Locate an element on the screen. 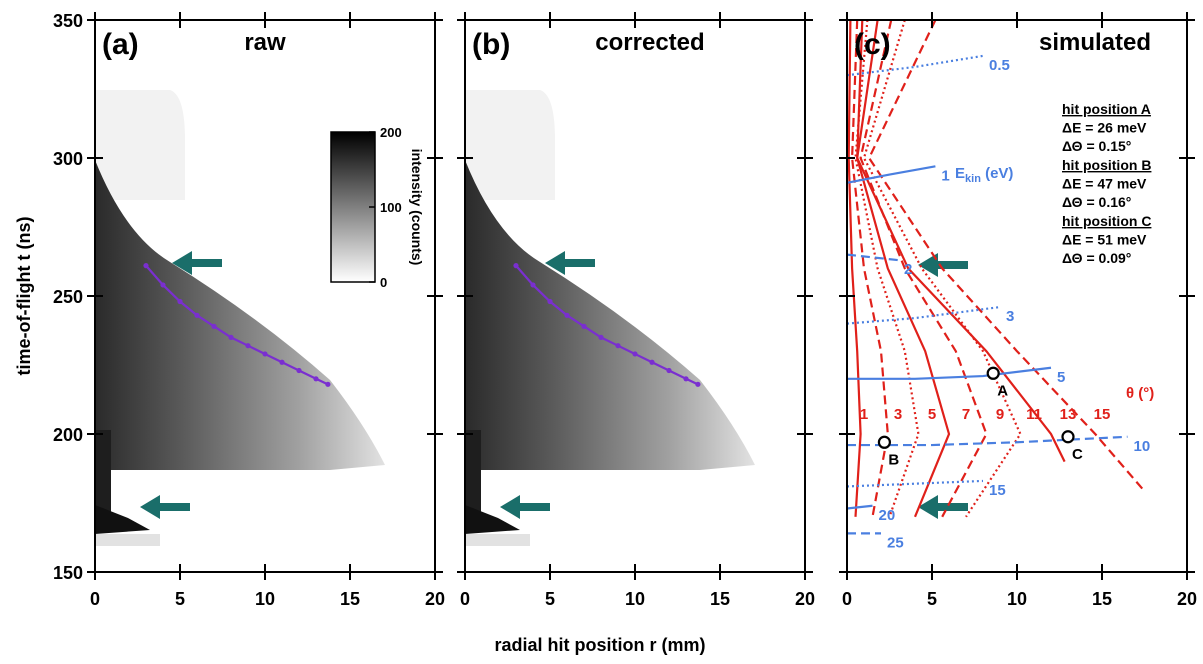 The height and width of the screenshot is (664, 1203). box-de: ΔE = 51 meV is located at coordinates (1104, 240).